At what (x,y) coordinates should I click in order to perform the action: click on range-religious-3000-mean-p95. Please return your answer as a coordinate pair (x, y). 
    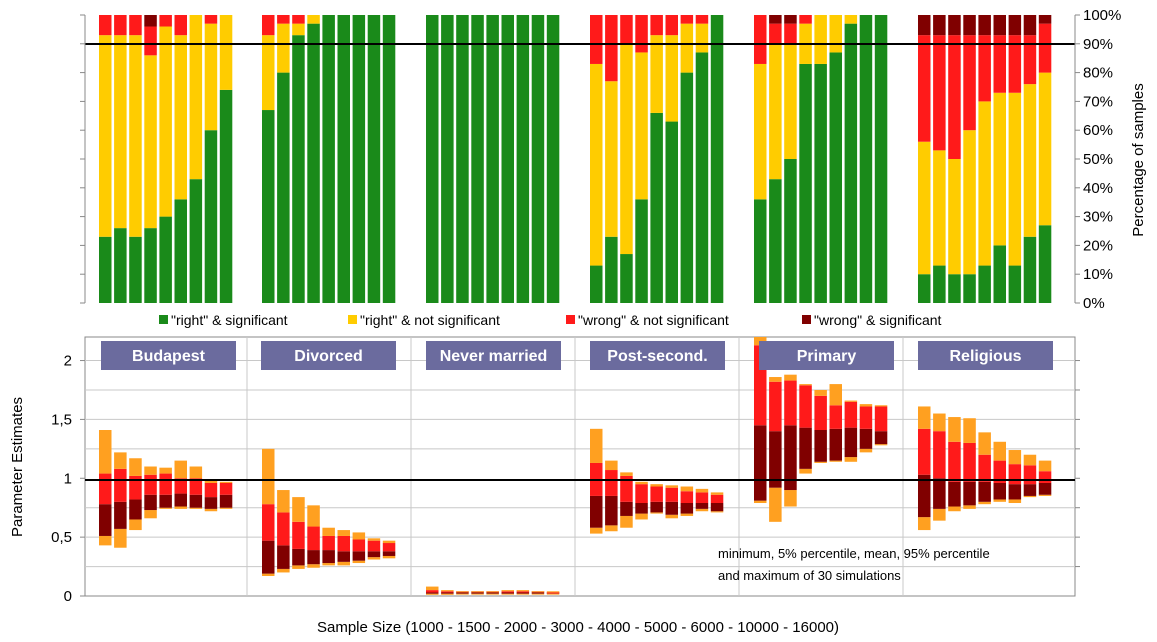
    Looking at the image, I should click on (969, 462).